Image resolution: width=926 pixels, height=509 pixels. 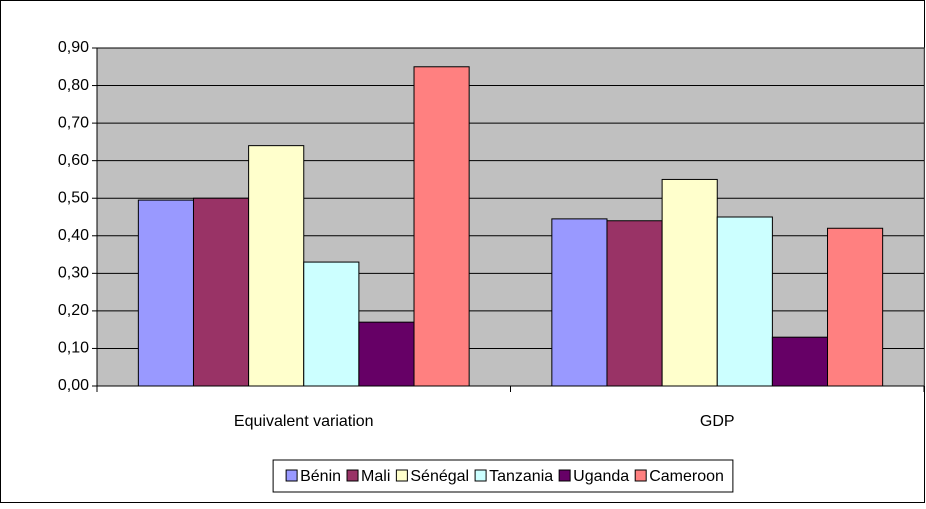 What do you see at coordinates (73, 273) in the screenshot?
I see `y-tick-label: 0,30` at bounding box center [73, 273].